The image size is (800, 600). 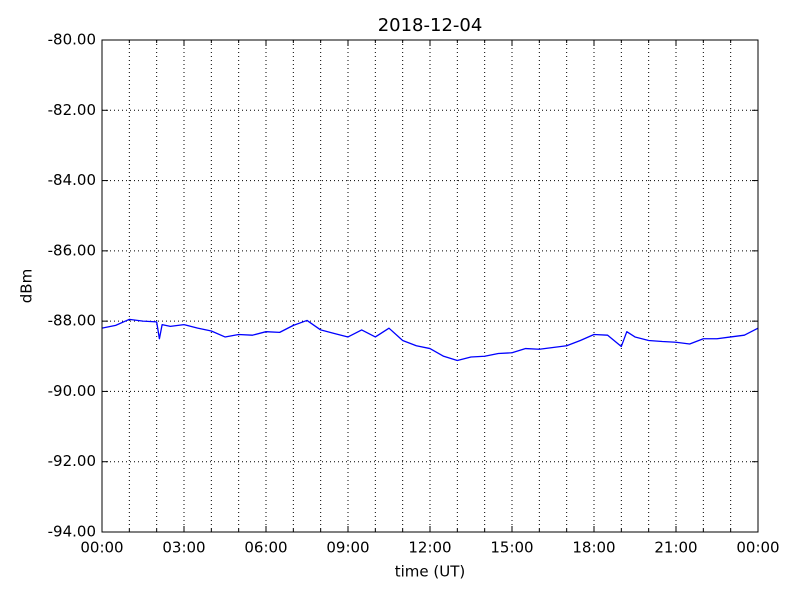 What do you see at coordinates (675, 548) in the screenshot?
I see `x-tick-label: 21:00` at bounding box center [675, 548].